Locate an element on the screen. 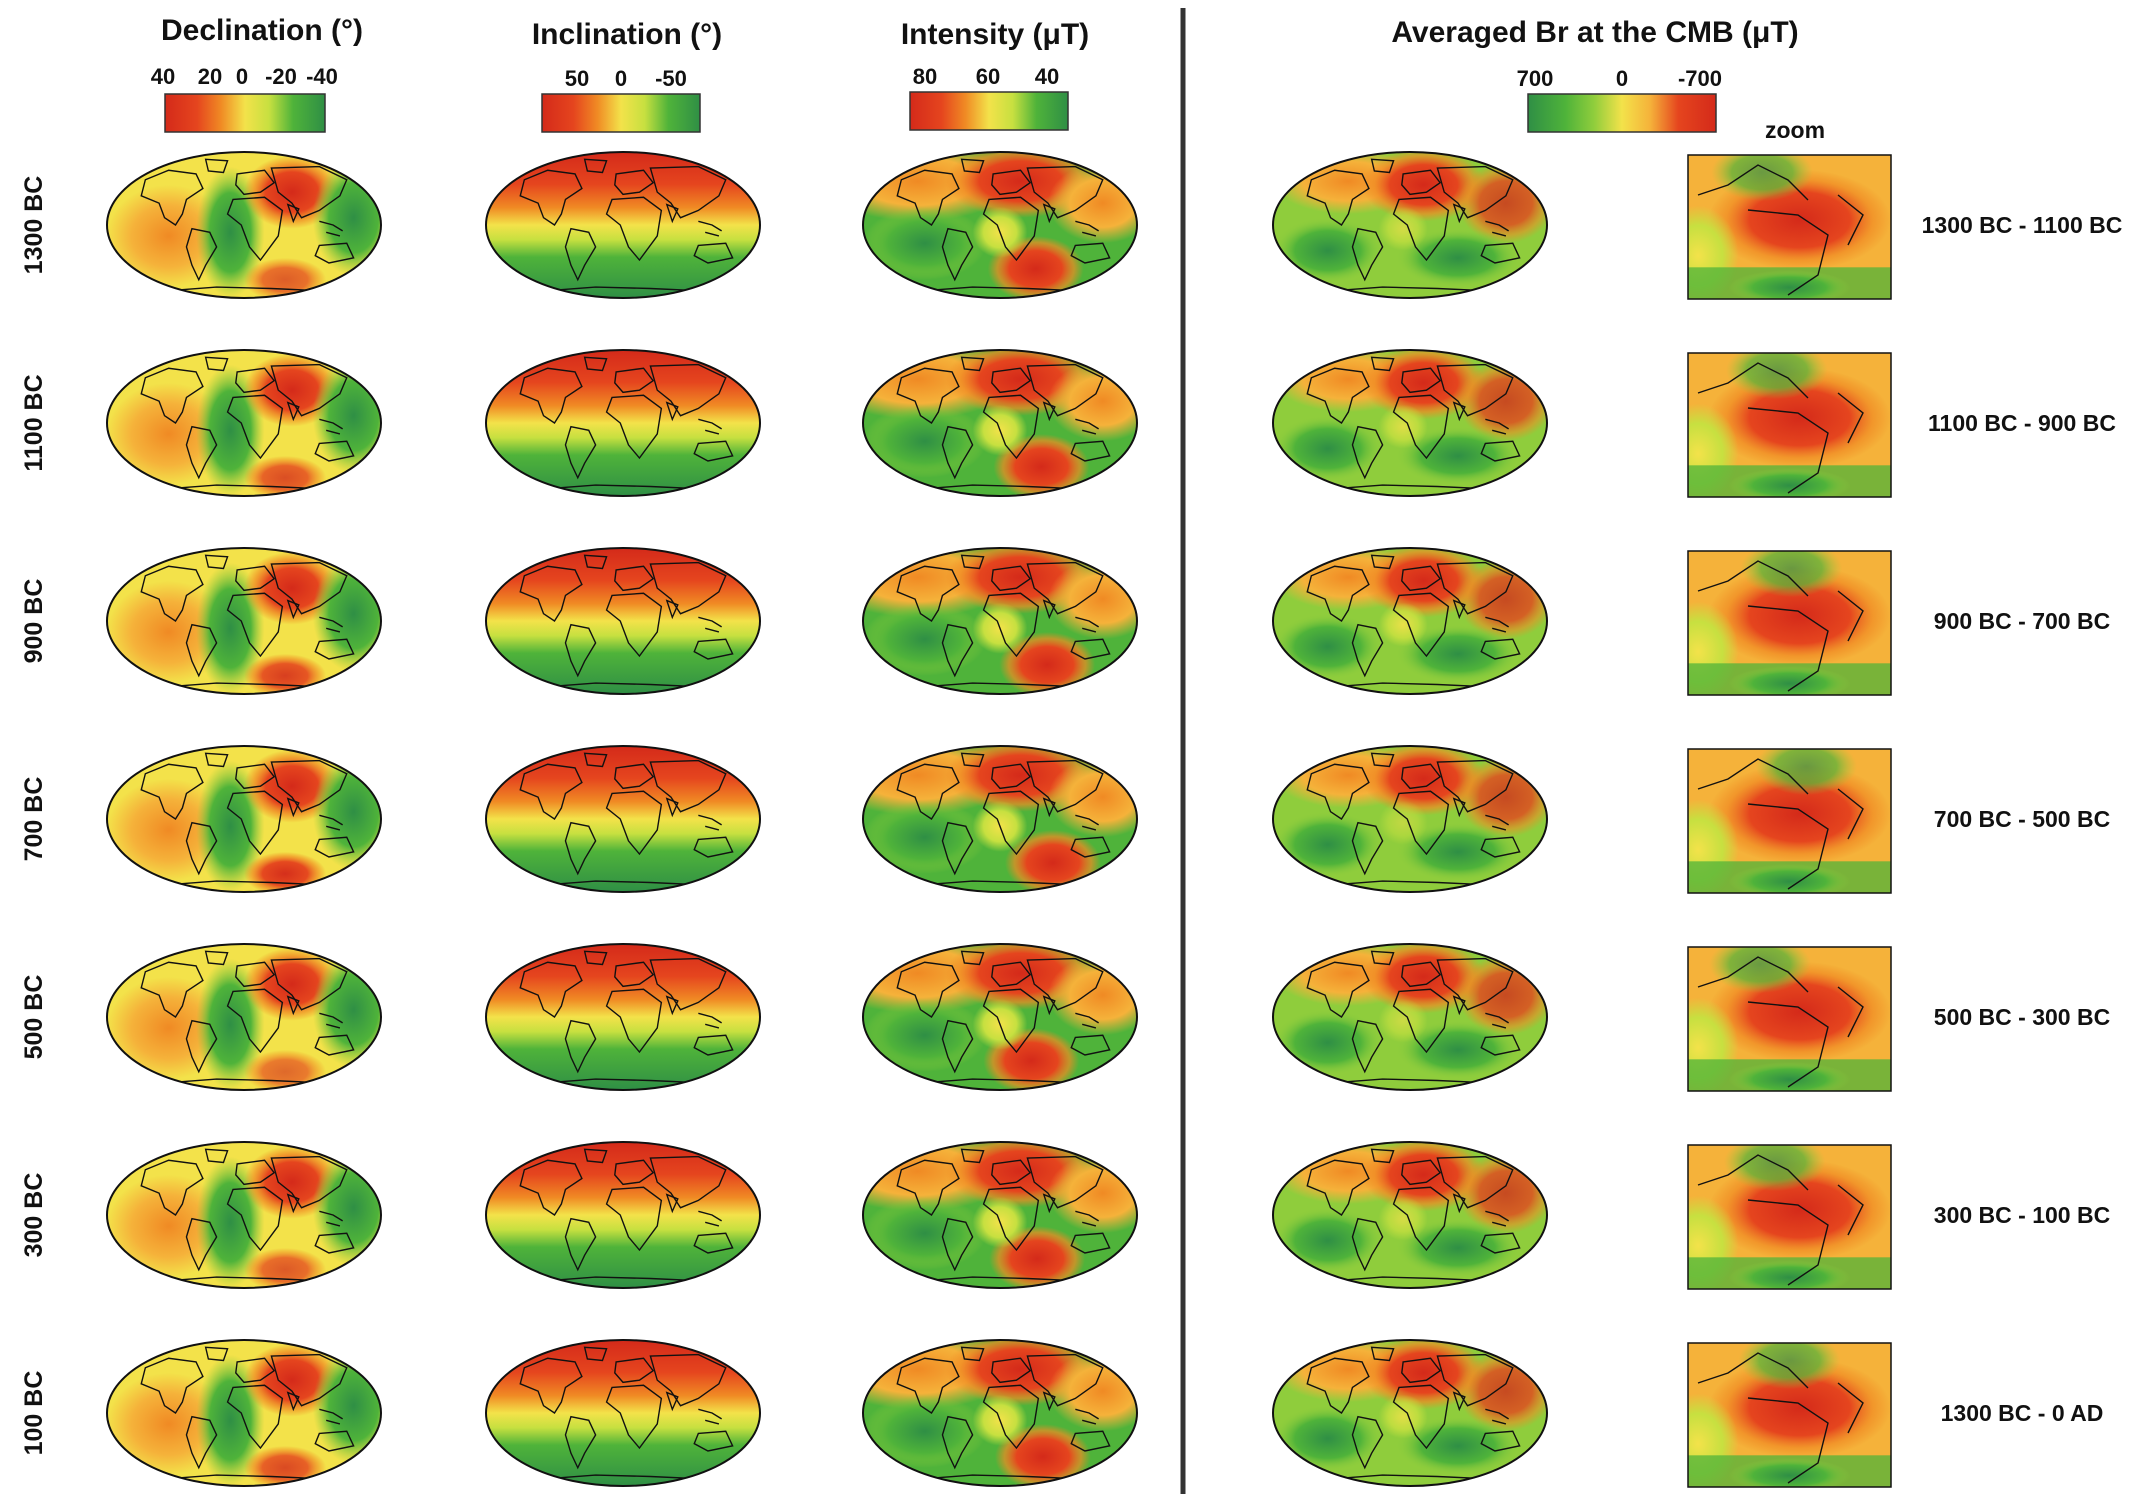  inclination-map-5-outline is located at coordinates (623, 1215).